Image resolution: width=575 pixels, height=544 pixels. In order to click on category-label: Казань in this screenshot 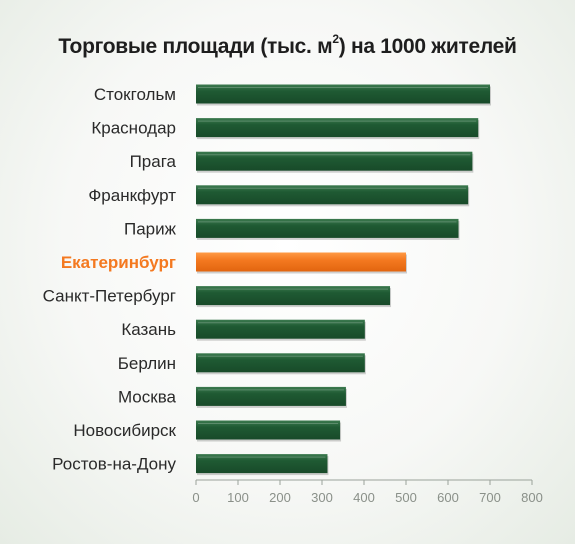, I will do `click(148, 329)`.